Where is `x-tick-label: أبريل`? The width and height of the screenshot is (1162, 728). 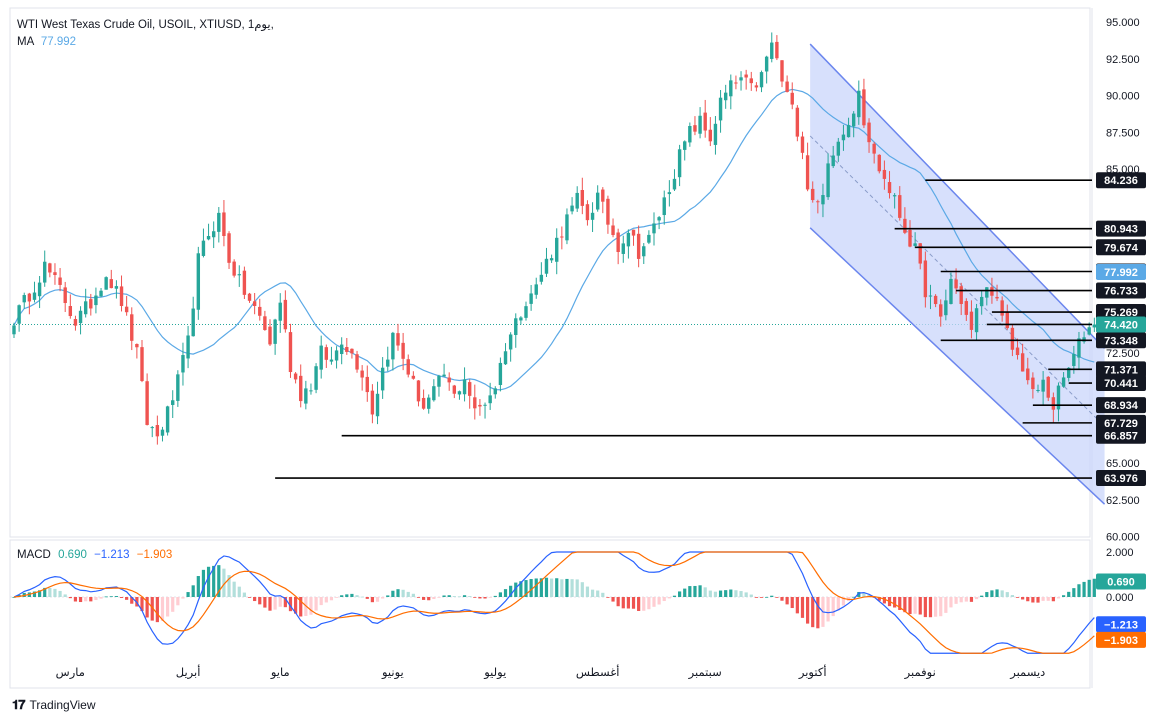
x-tick-label: أبريل is located at coordinates (188, 672).